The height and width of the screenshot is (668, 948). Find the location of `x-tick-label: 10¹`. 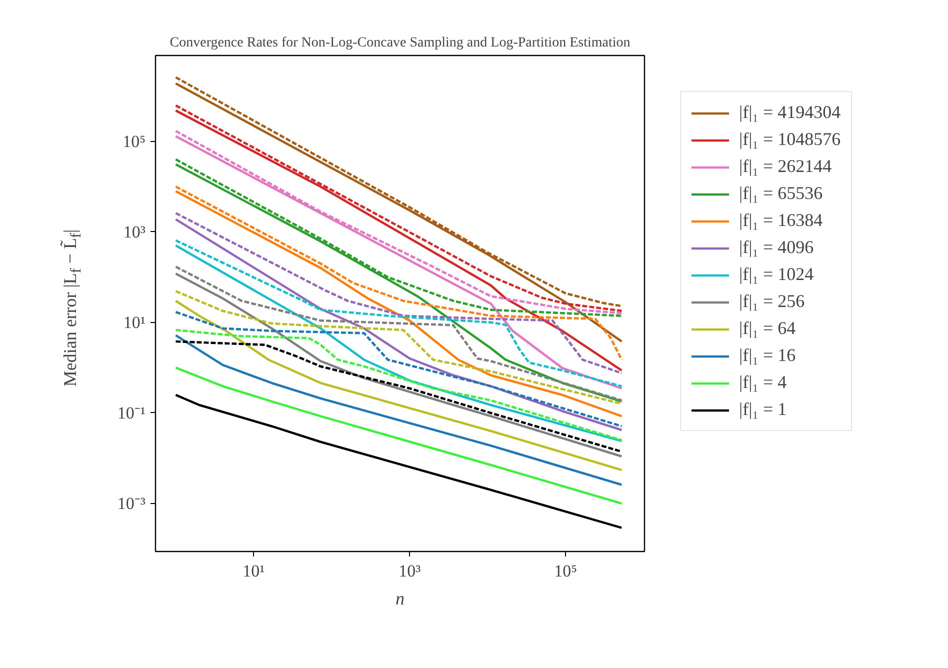

x-tick-label: 10¹ is located at coordinates (253, 571).